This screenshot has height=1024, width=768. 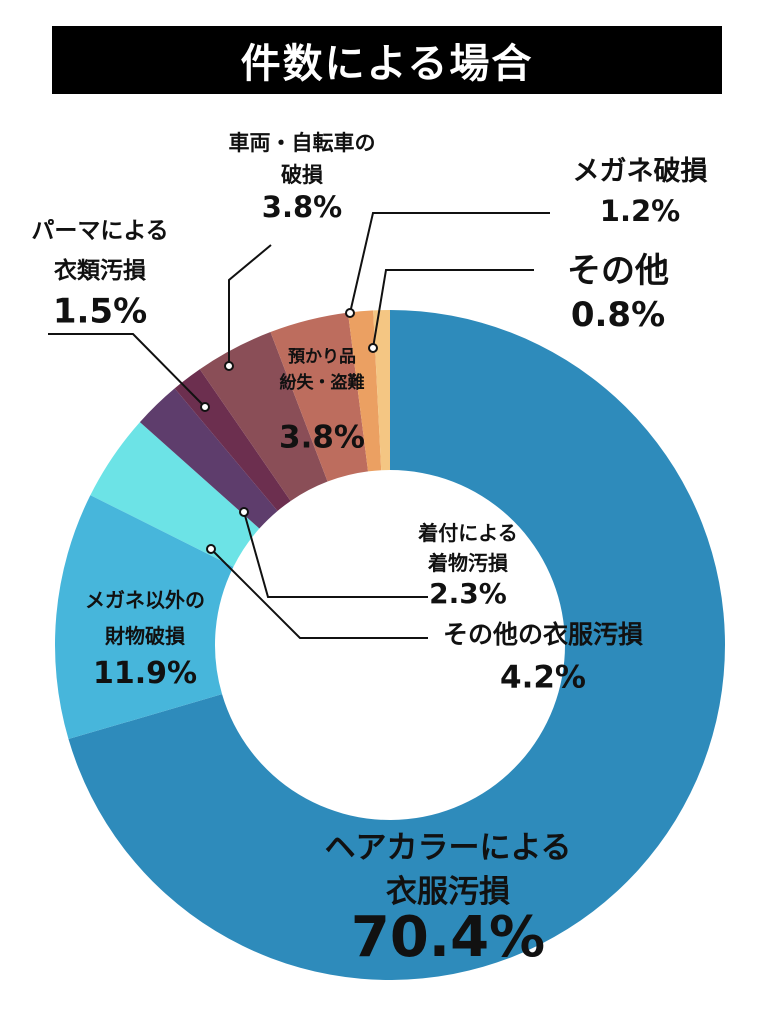 I want to click on slice-label: パーマによる, so click(x=99, y=231).